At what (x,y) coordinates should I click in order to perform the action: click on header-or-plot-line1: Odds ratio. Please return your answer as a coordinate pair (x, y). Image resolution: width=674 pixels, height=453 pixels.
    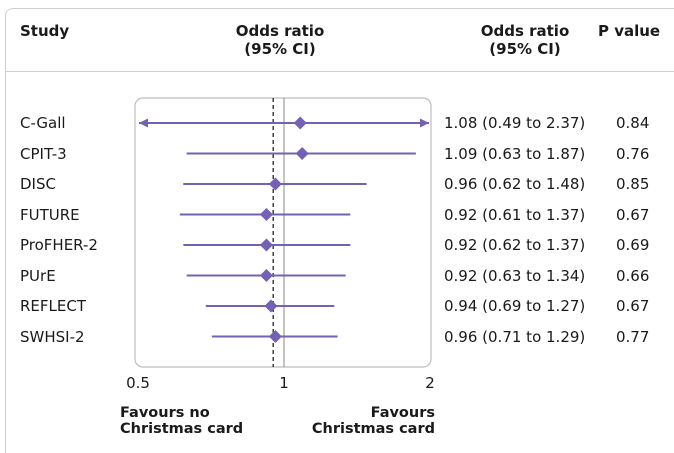
    Looking at the image, I should click on (280, 31).